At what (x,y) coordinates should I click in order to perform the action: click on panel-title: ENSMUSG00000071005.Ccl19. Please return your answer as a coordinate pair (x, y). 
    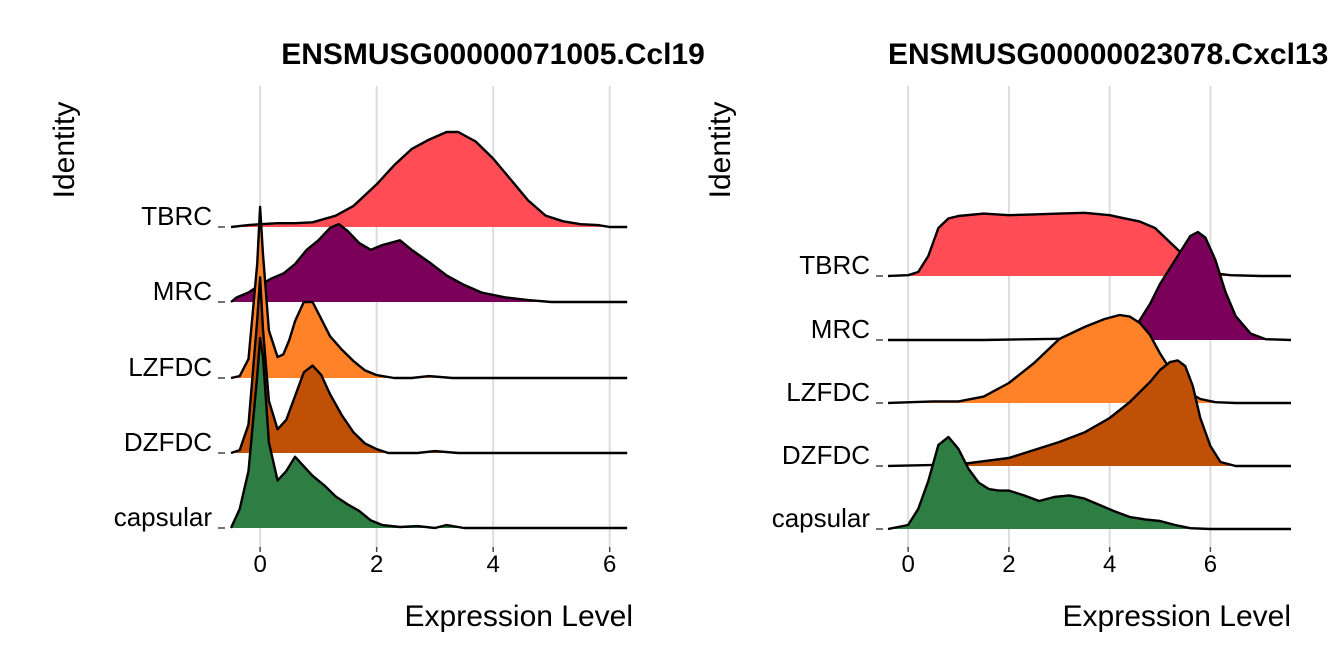
    Looking at the image, I should click on (493, 54).